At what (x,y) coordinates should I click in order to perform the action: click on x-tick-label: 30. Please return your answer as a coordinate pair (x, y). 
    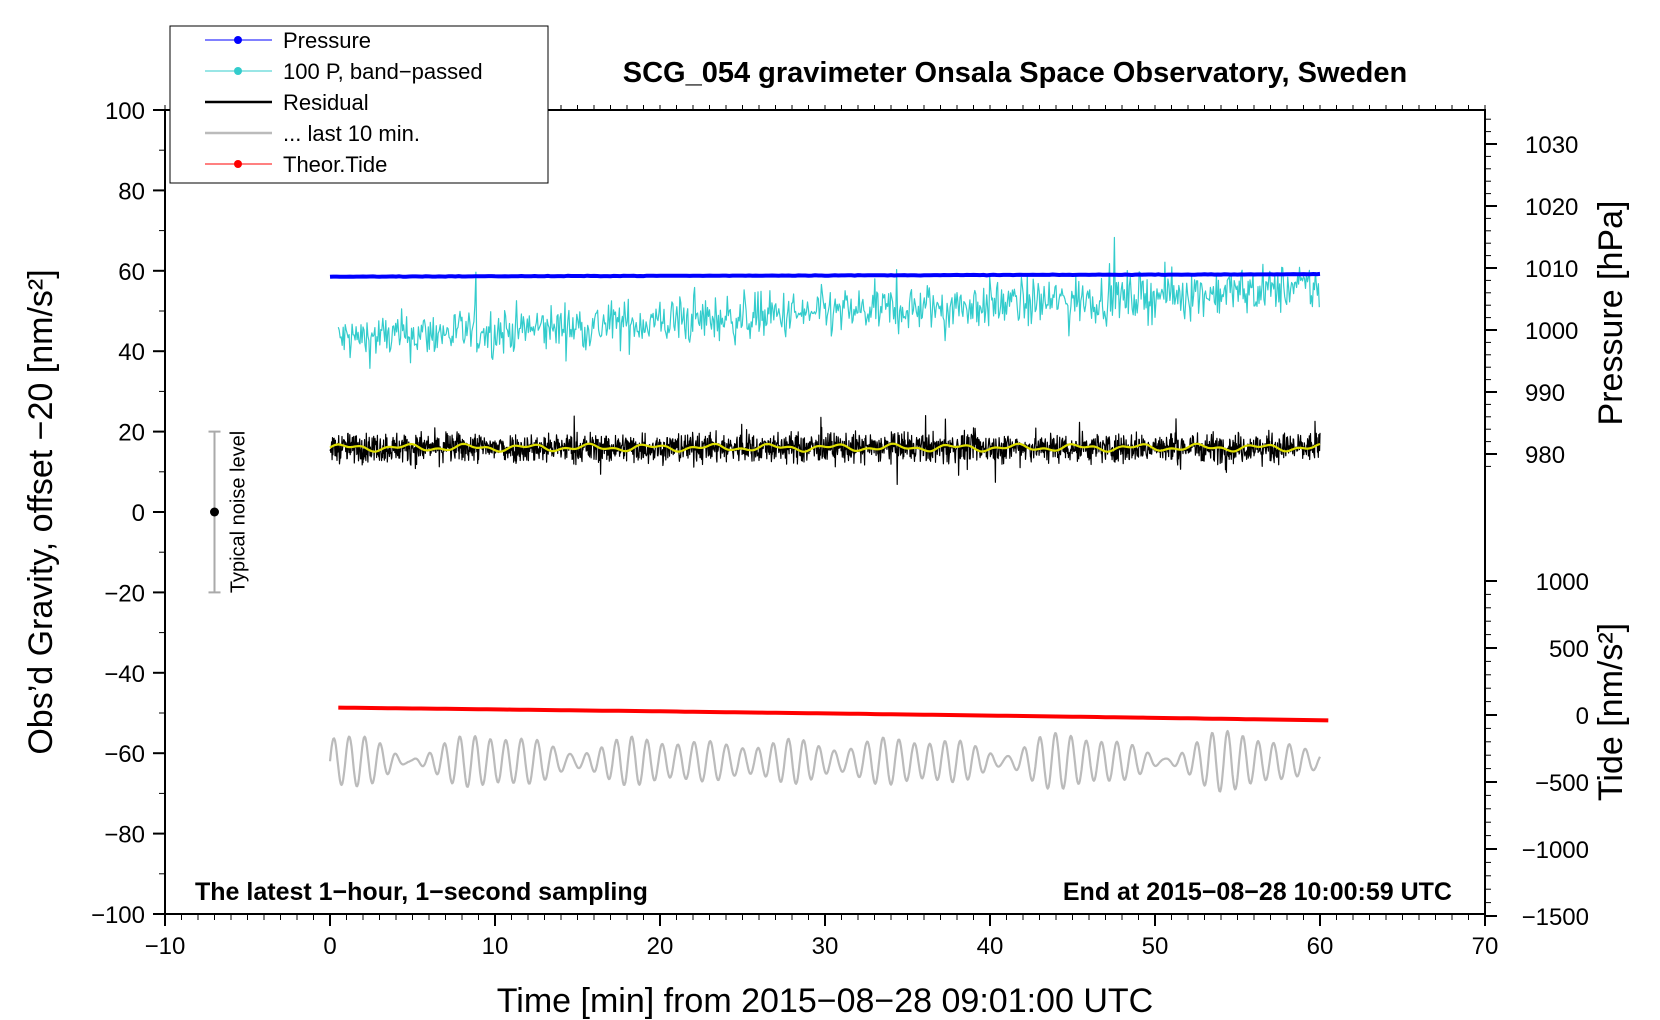
    Looking at the image, I should click on (825, 946).